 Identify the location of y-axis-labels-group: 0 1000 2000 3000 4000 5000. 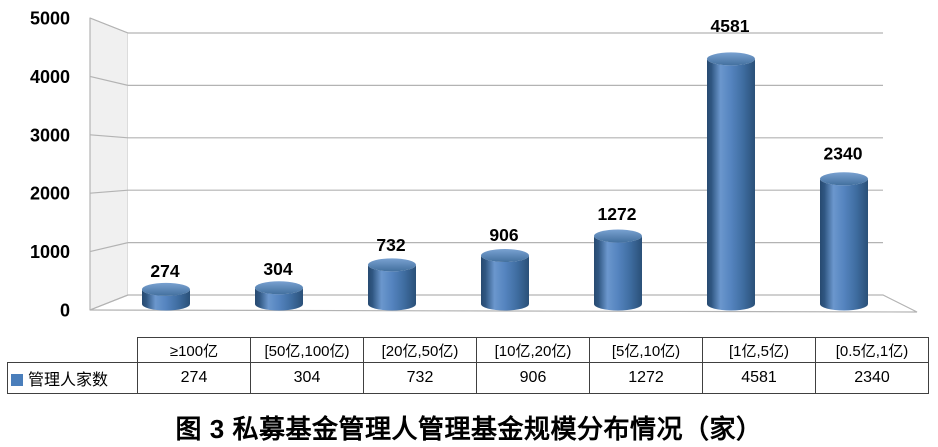
(50, 165).